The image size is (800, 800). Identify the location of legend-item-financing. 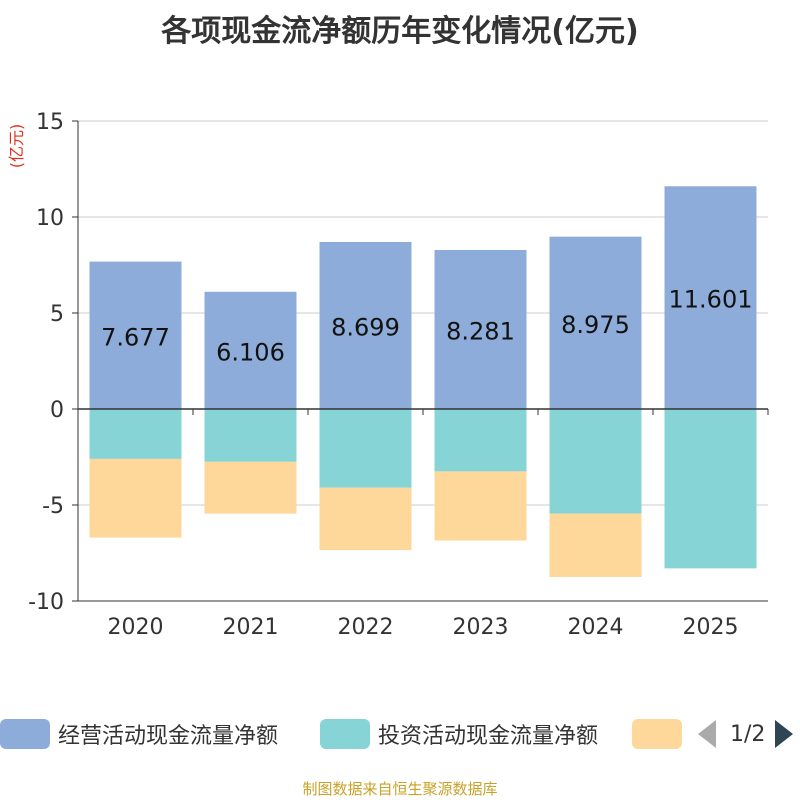
(657, 734).